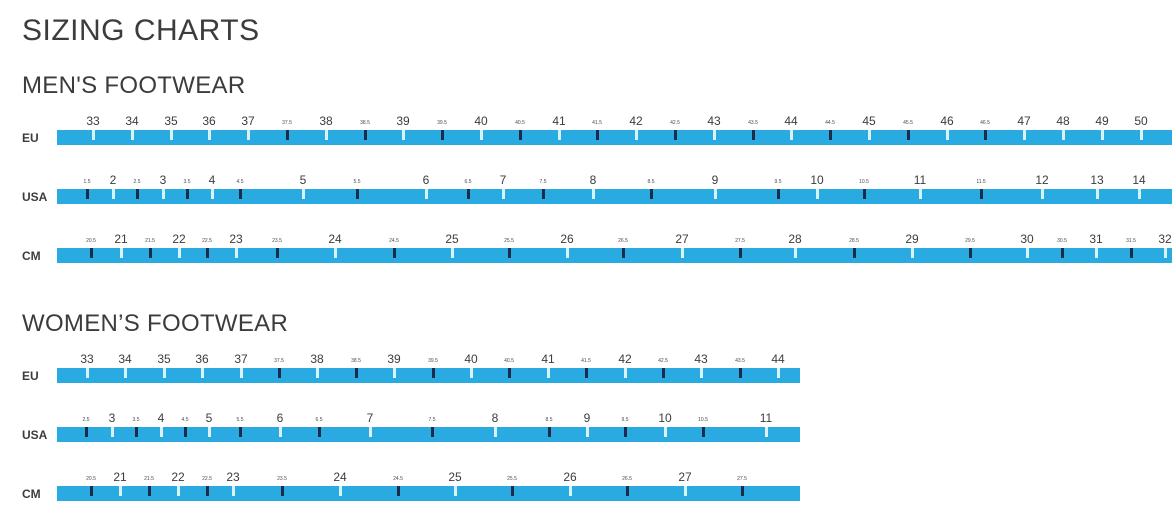  Describe the element at coordinates (1096, 239) in the screenshot. I see `size-label: 31` at that location.